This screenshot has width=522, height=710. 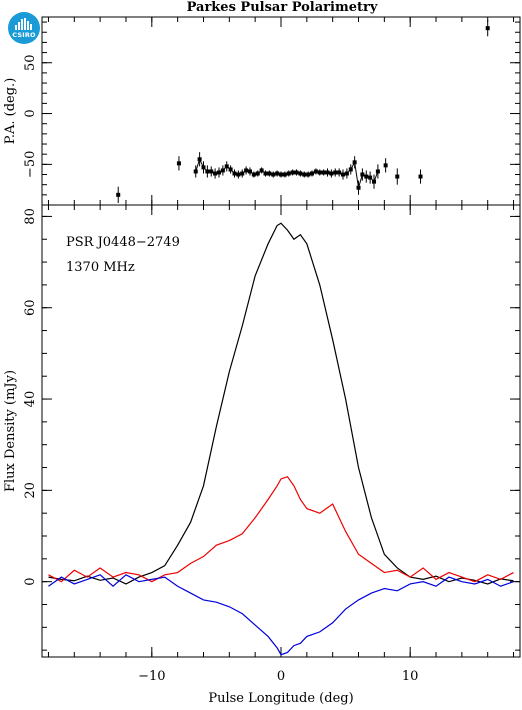 What do you see at coordinates (100, 267) in the screenshot?
I see `frequency-annotation: 1370 MHz` at bounding box center [100, 267].